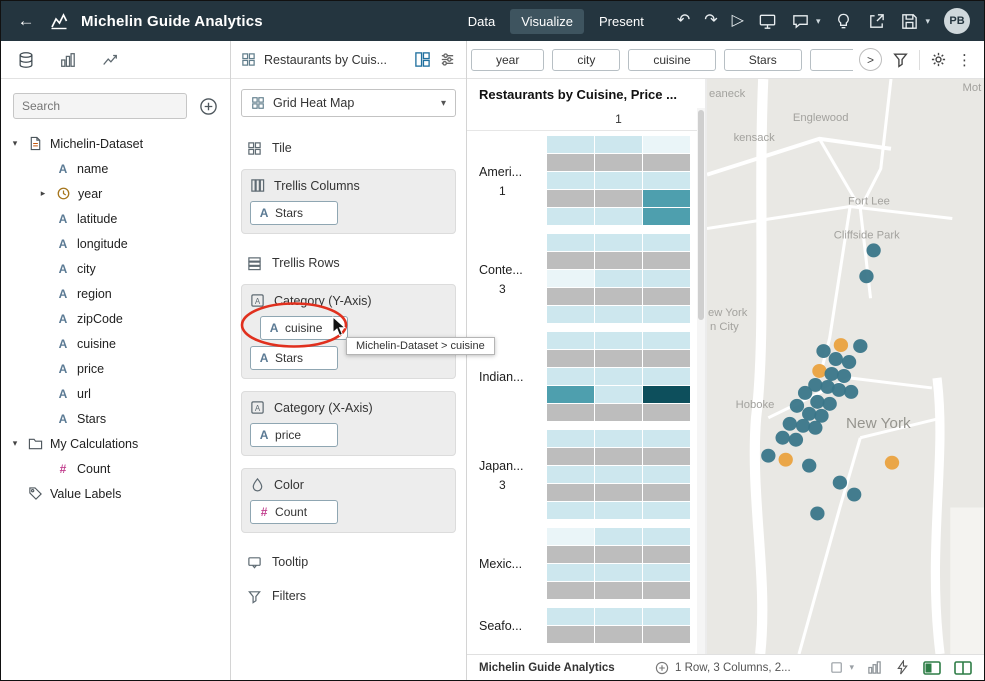 This screenshot has width=985, height=681. What do you see at coordinates (447, 59) in the screenshot?
I see `properties-tab-icon` at bounding box center [447, 59].